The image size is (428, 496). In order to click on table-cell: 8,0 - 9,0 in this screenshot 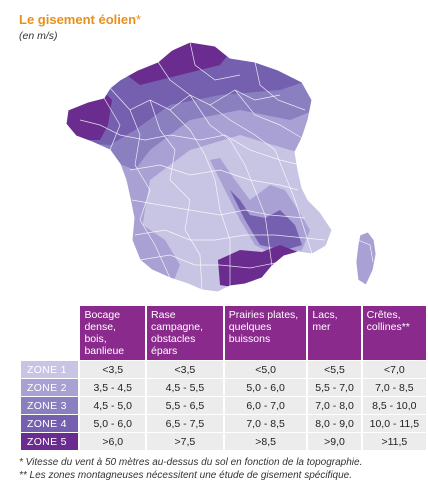, I will do `click(334, 423)`.